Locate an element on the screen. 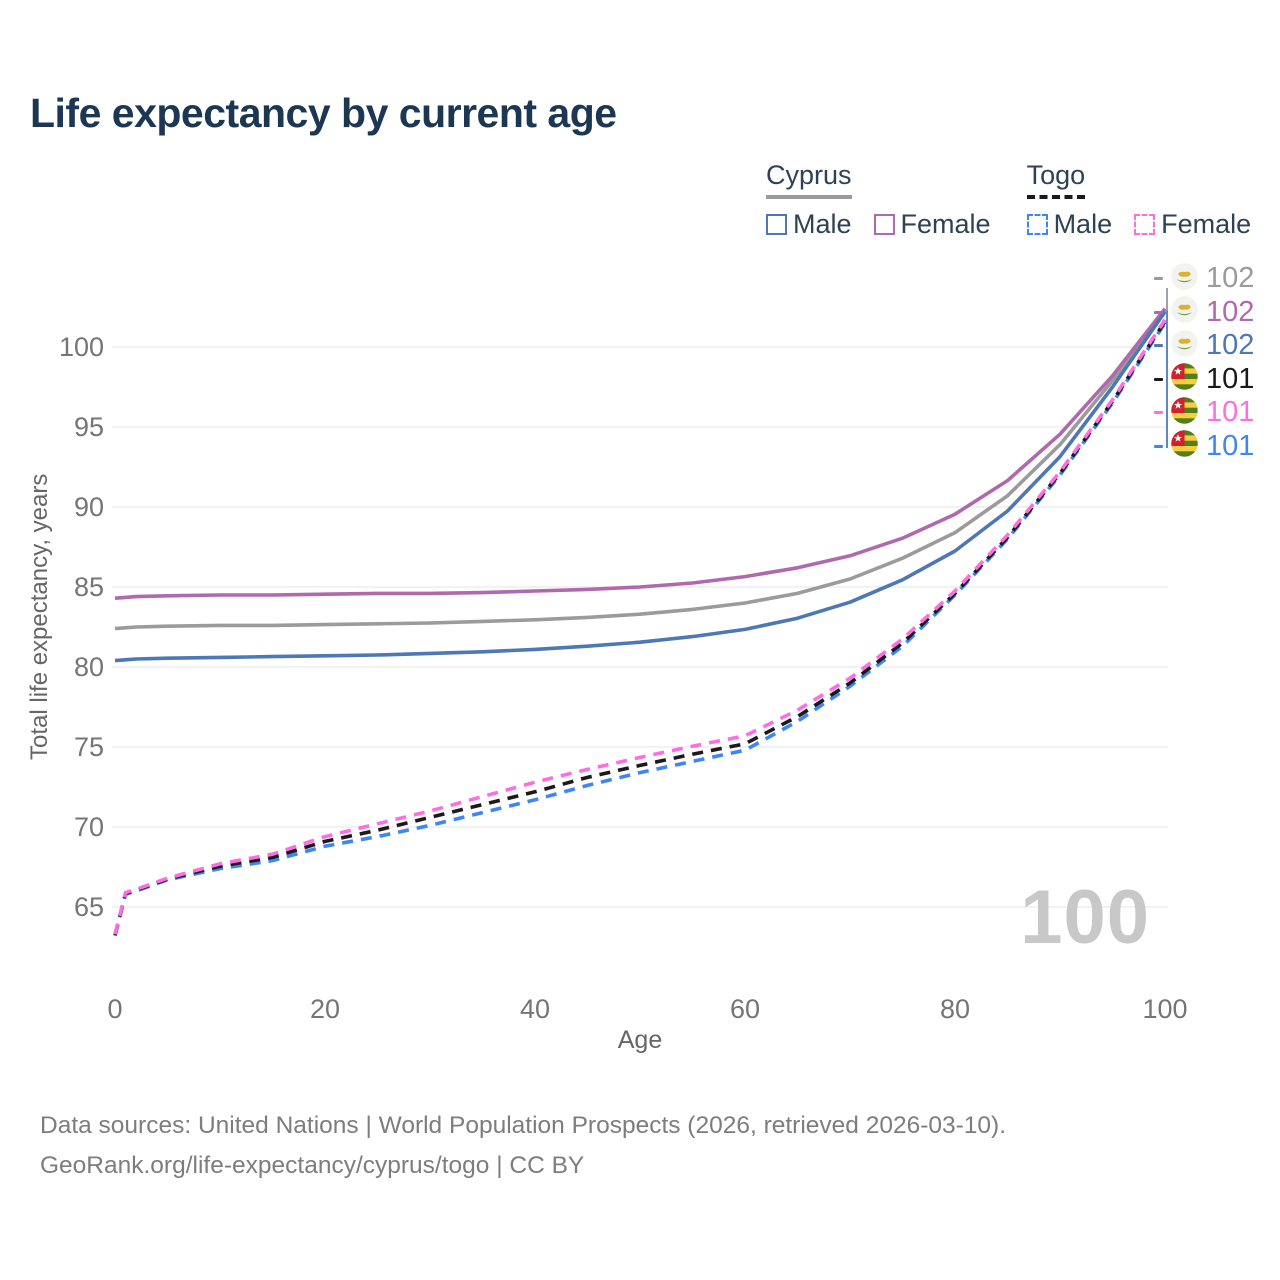  y-tick-label: 75 is located at coordinates (89, 747).